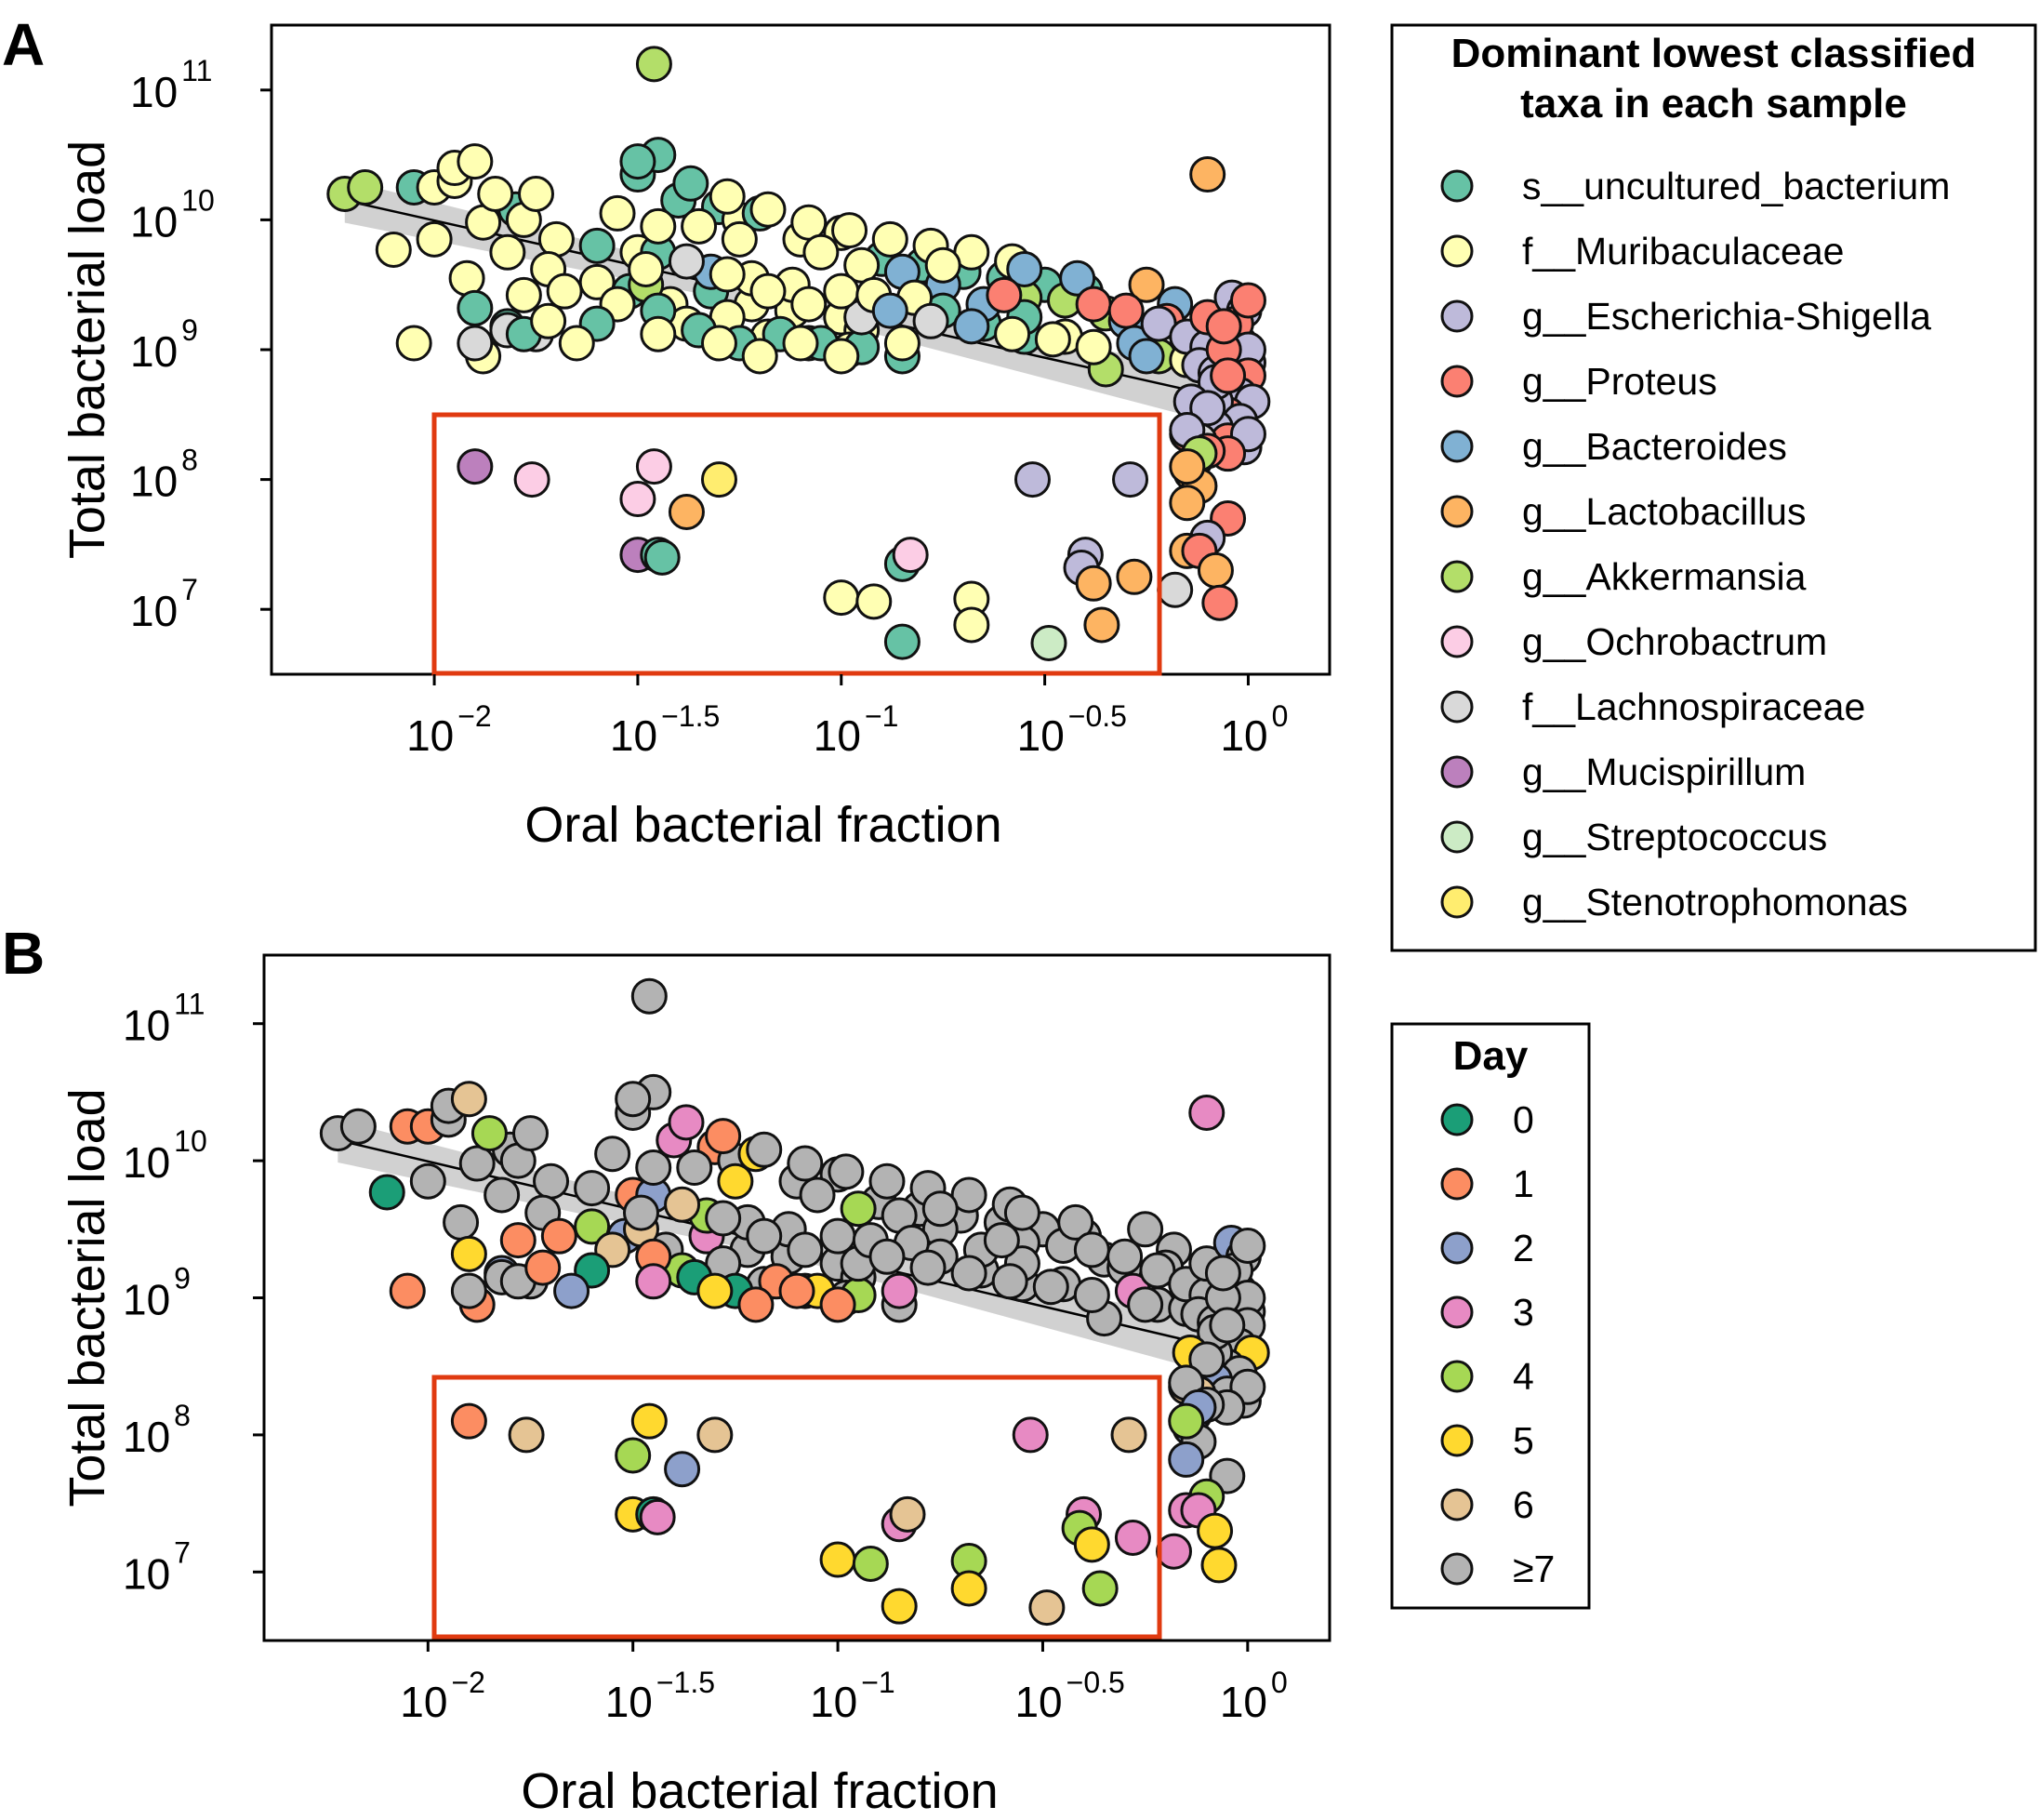 Image resolution: width=2040 pixels, height=1820 pixels. What do you see at coordinates (164, 1019) in the screenshot?
I see `y-tick-label: 10 11` at bounding box center [164, 1019].